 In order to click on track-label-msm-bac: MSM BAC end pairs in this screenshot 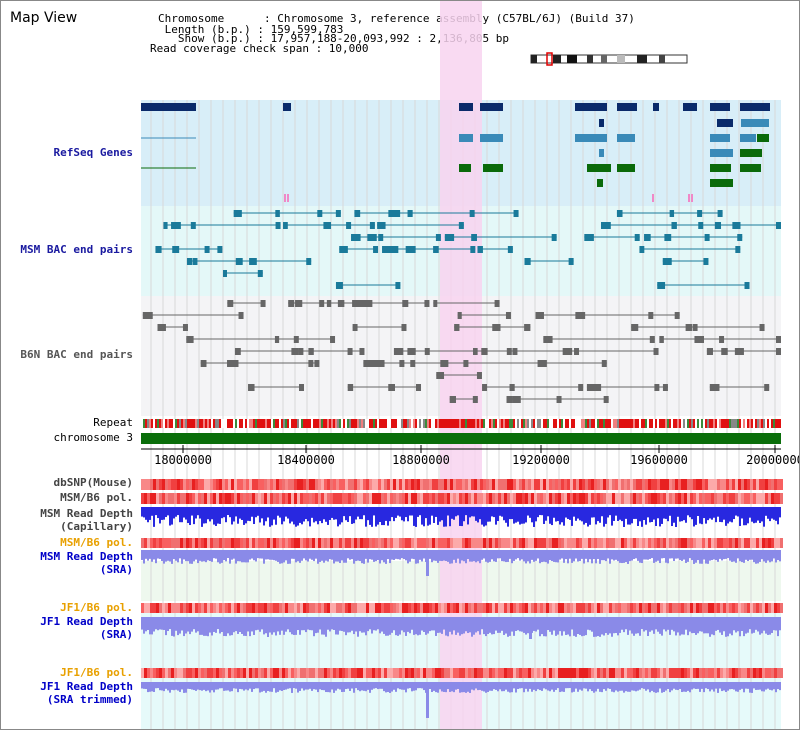, I will do `click(76, 249)`.